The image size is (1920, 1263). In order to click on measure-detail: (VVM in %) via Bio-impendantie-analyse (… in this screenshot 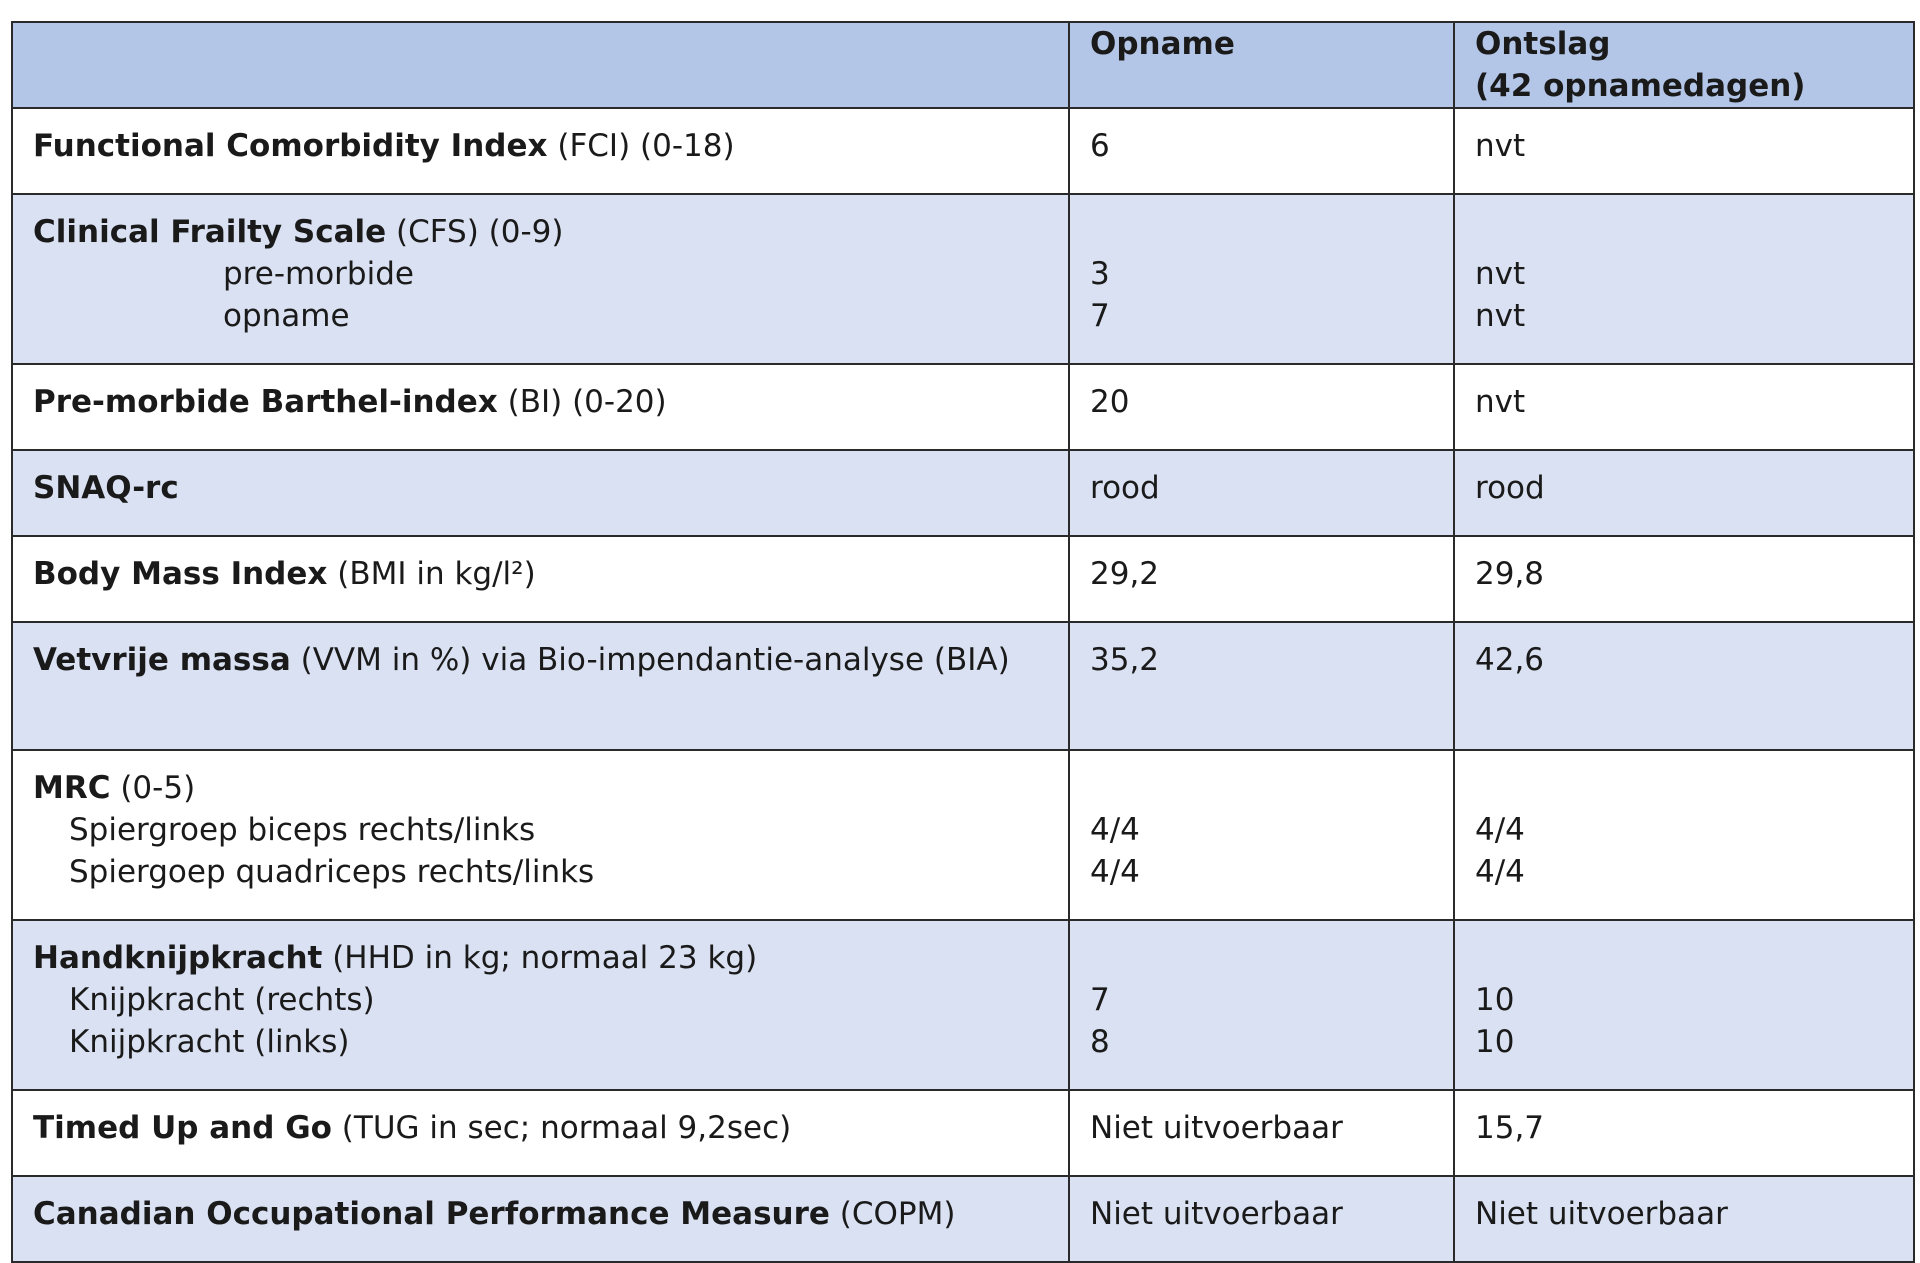, I will do `click(650, 660)`.